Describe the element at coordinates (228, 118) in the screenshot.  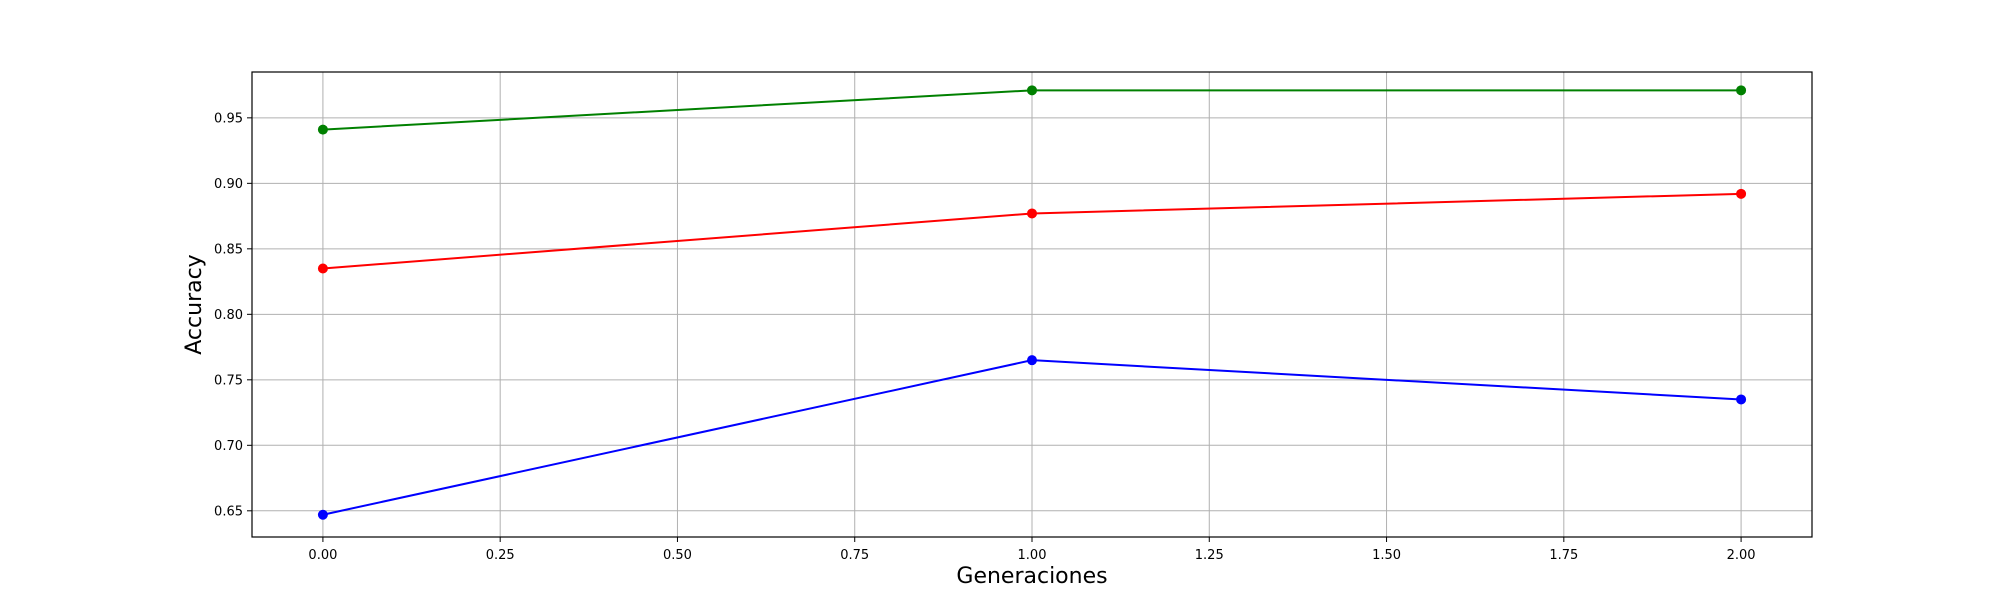
I see `y-tick-label: 0.95` at that location.